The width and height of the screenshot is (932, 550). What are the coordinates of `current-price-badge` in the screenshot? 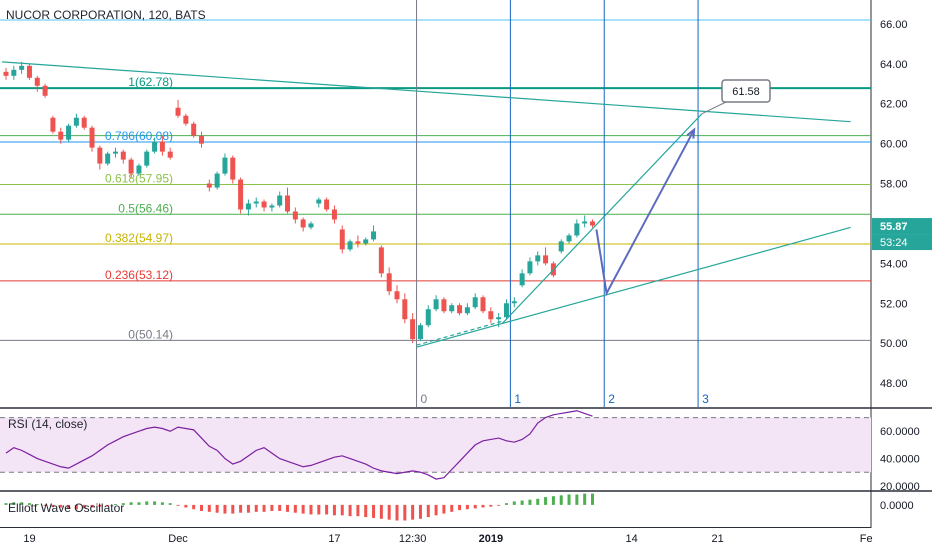 It's located at (902, 226).